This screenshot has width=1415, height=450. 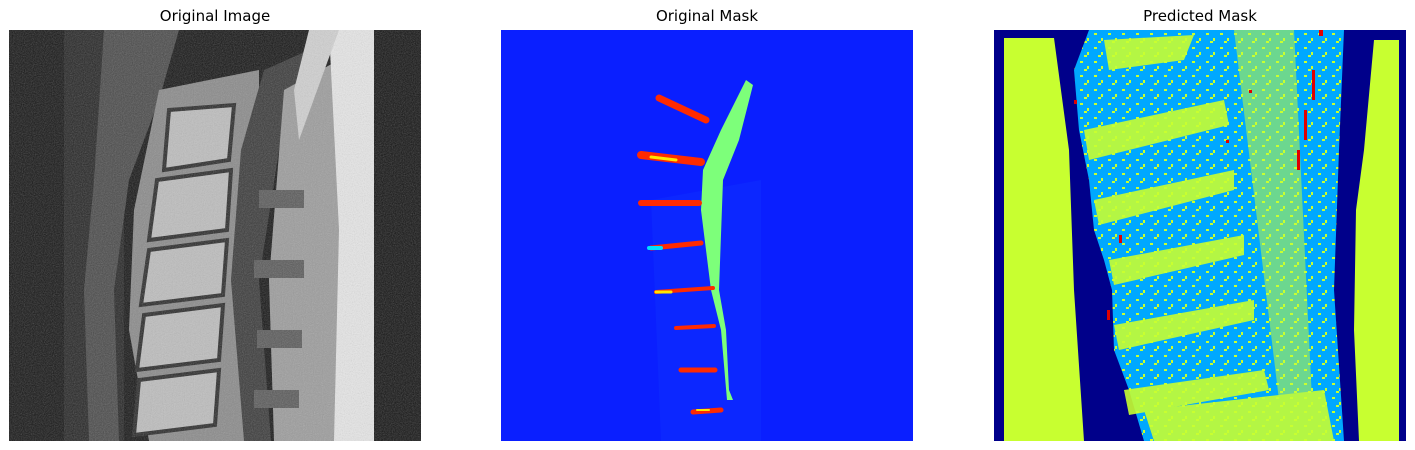 I want to click on panel-title: Original Mask, so click(x=707, y=16).